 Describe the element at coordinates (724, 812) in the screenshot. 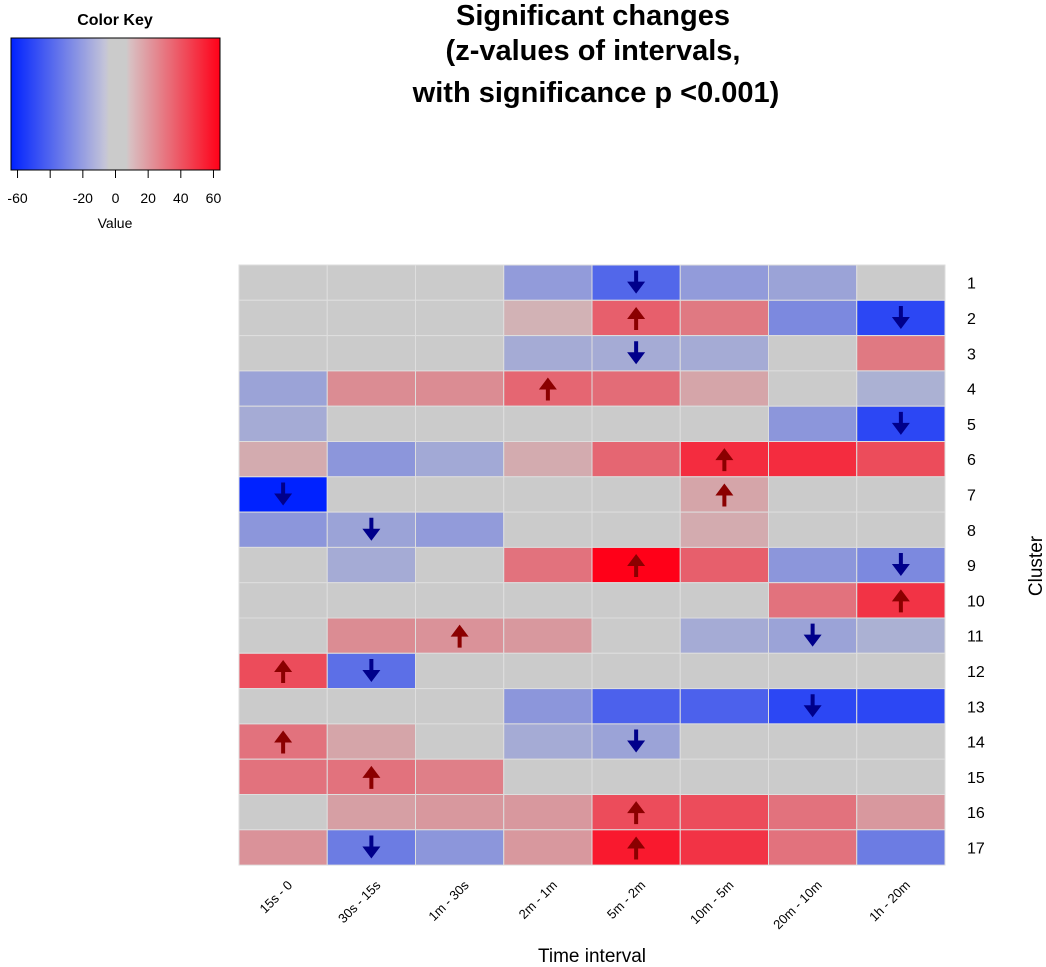

I see `heatmap-cell-r16-c6` at that location.